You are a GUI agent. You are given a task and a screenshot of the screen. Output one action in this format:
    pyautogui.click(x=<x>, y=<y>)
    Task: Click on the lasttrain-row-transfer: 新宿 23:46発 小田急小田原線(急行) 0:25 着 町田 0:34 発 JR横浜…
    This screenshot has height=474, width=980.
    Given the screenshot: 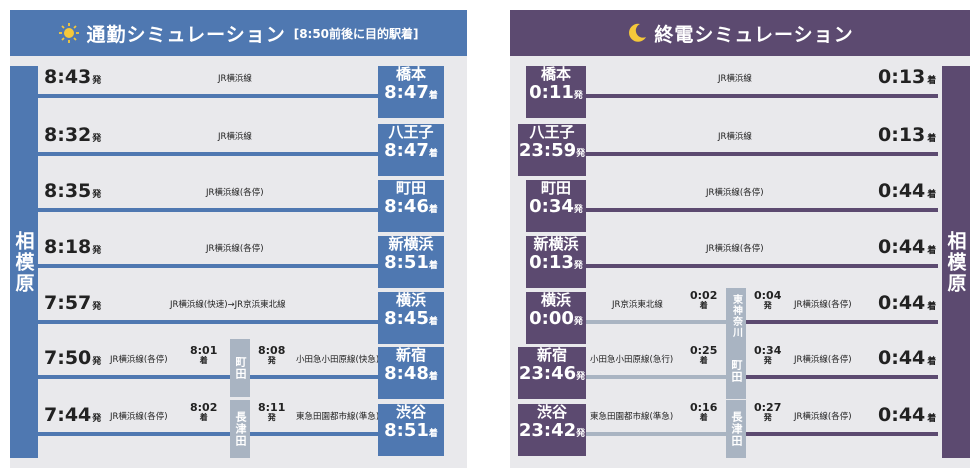 What is the action you would take?
    pyautogui.click(x=728, y=371)
    